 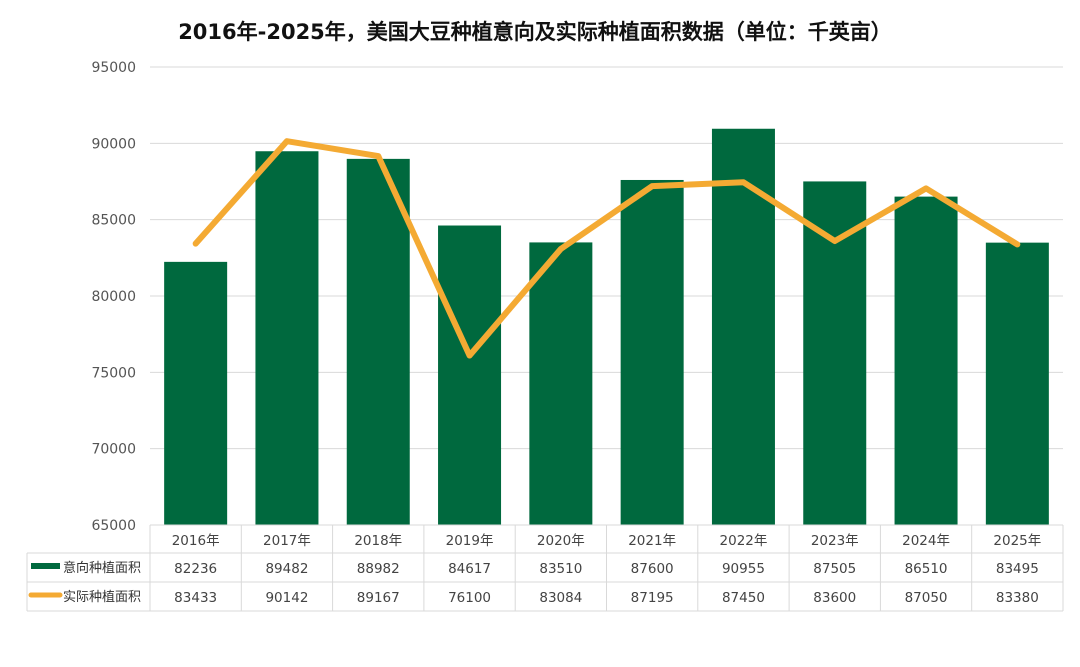 What do you see at coordinates (652, 598) in the screenshot?
I see `table-cell-line: 87195` at bounding box center [652, 598].